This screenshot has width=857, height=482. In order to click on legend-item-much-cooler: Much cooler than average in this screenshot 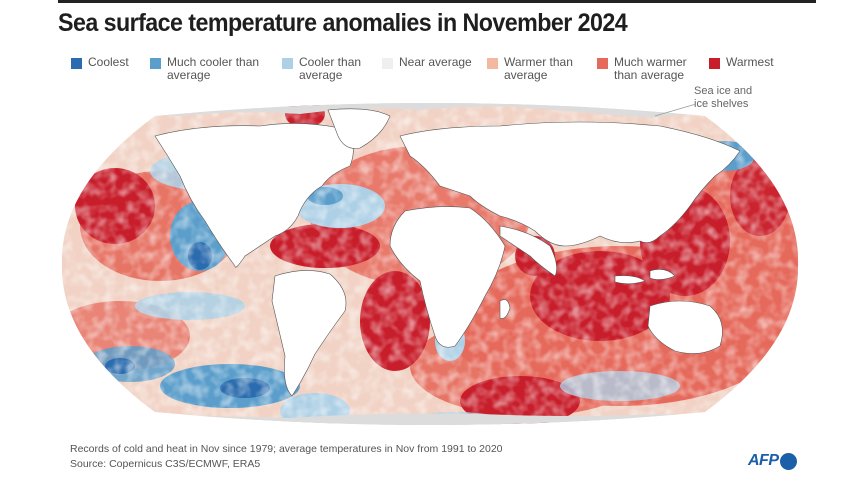, I will do `click(204, 69)`.